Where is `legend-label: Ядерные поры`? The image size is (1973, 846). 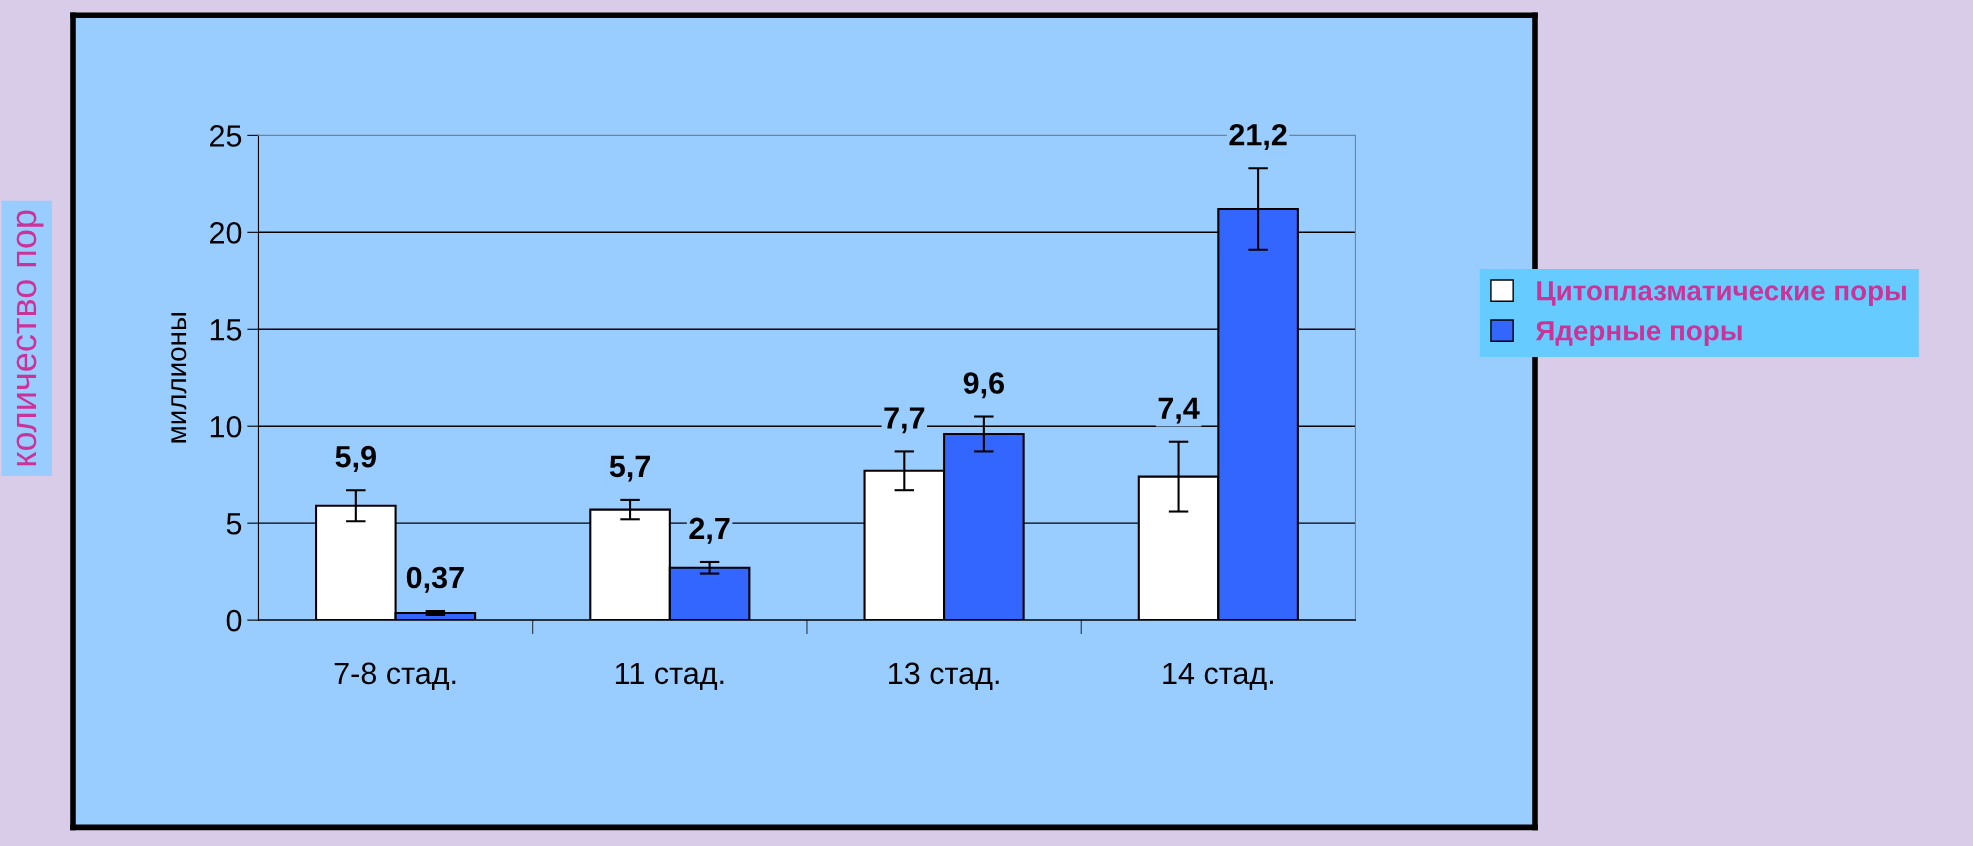 legend-label: Ядерные поры is located at coordinates (1638, 334).